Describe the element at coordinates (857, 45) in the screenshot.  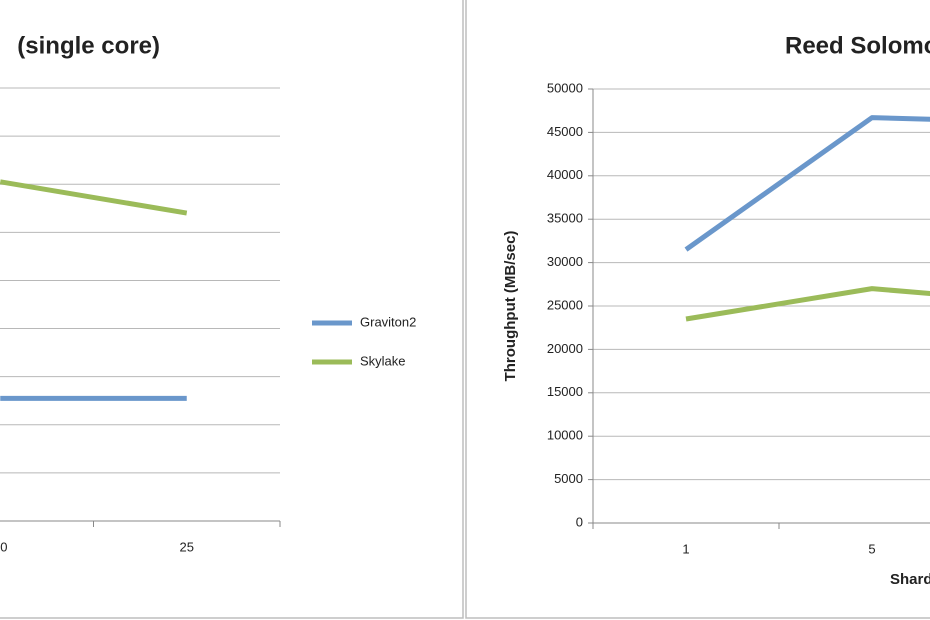
I see `chart-title: Reed Solomon` at that location.